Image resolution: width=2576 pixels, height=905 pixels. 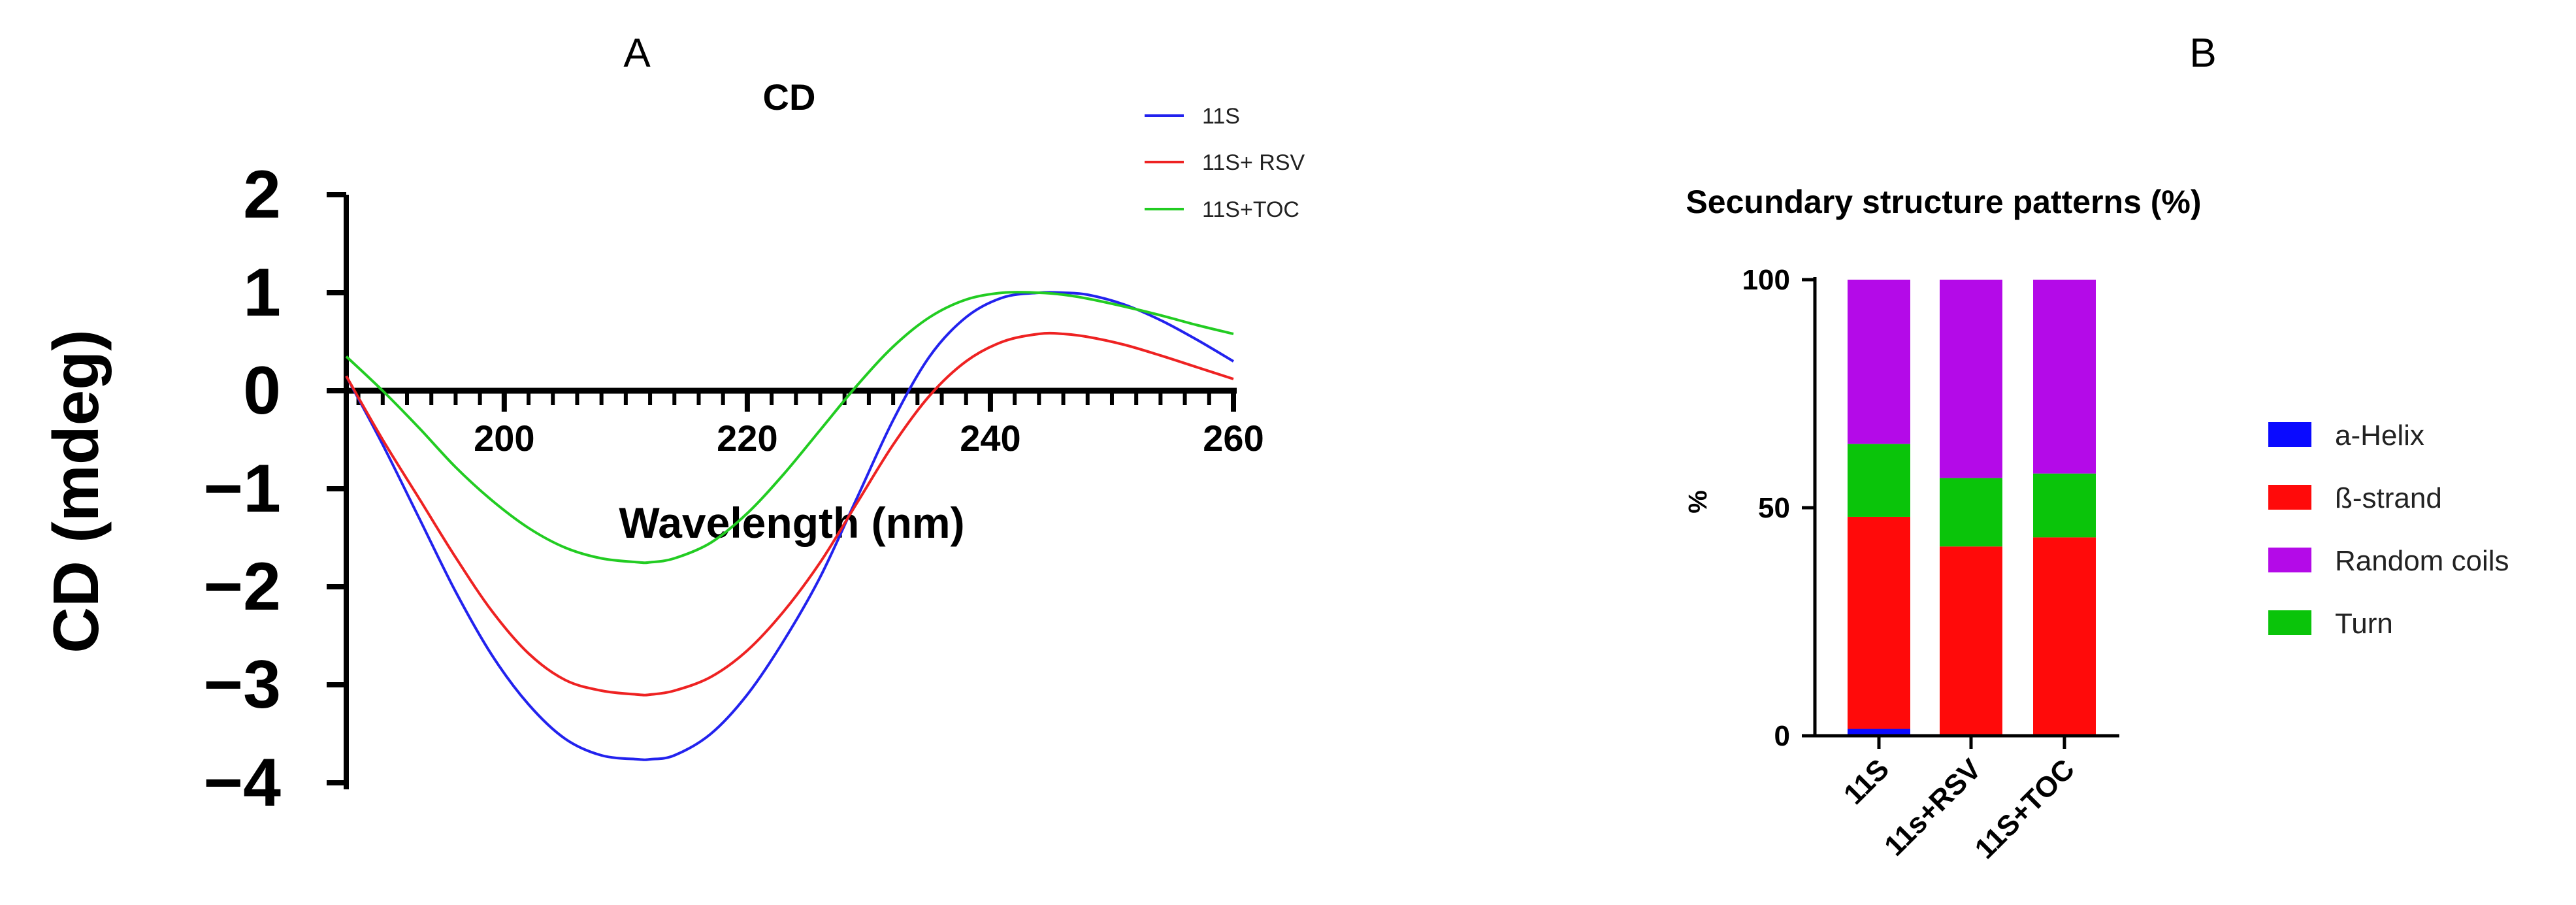 I want to click on panel-a-y-tick-label: −1, so click(x=242, y=489).